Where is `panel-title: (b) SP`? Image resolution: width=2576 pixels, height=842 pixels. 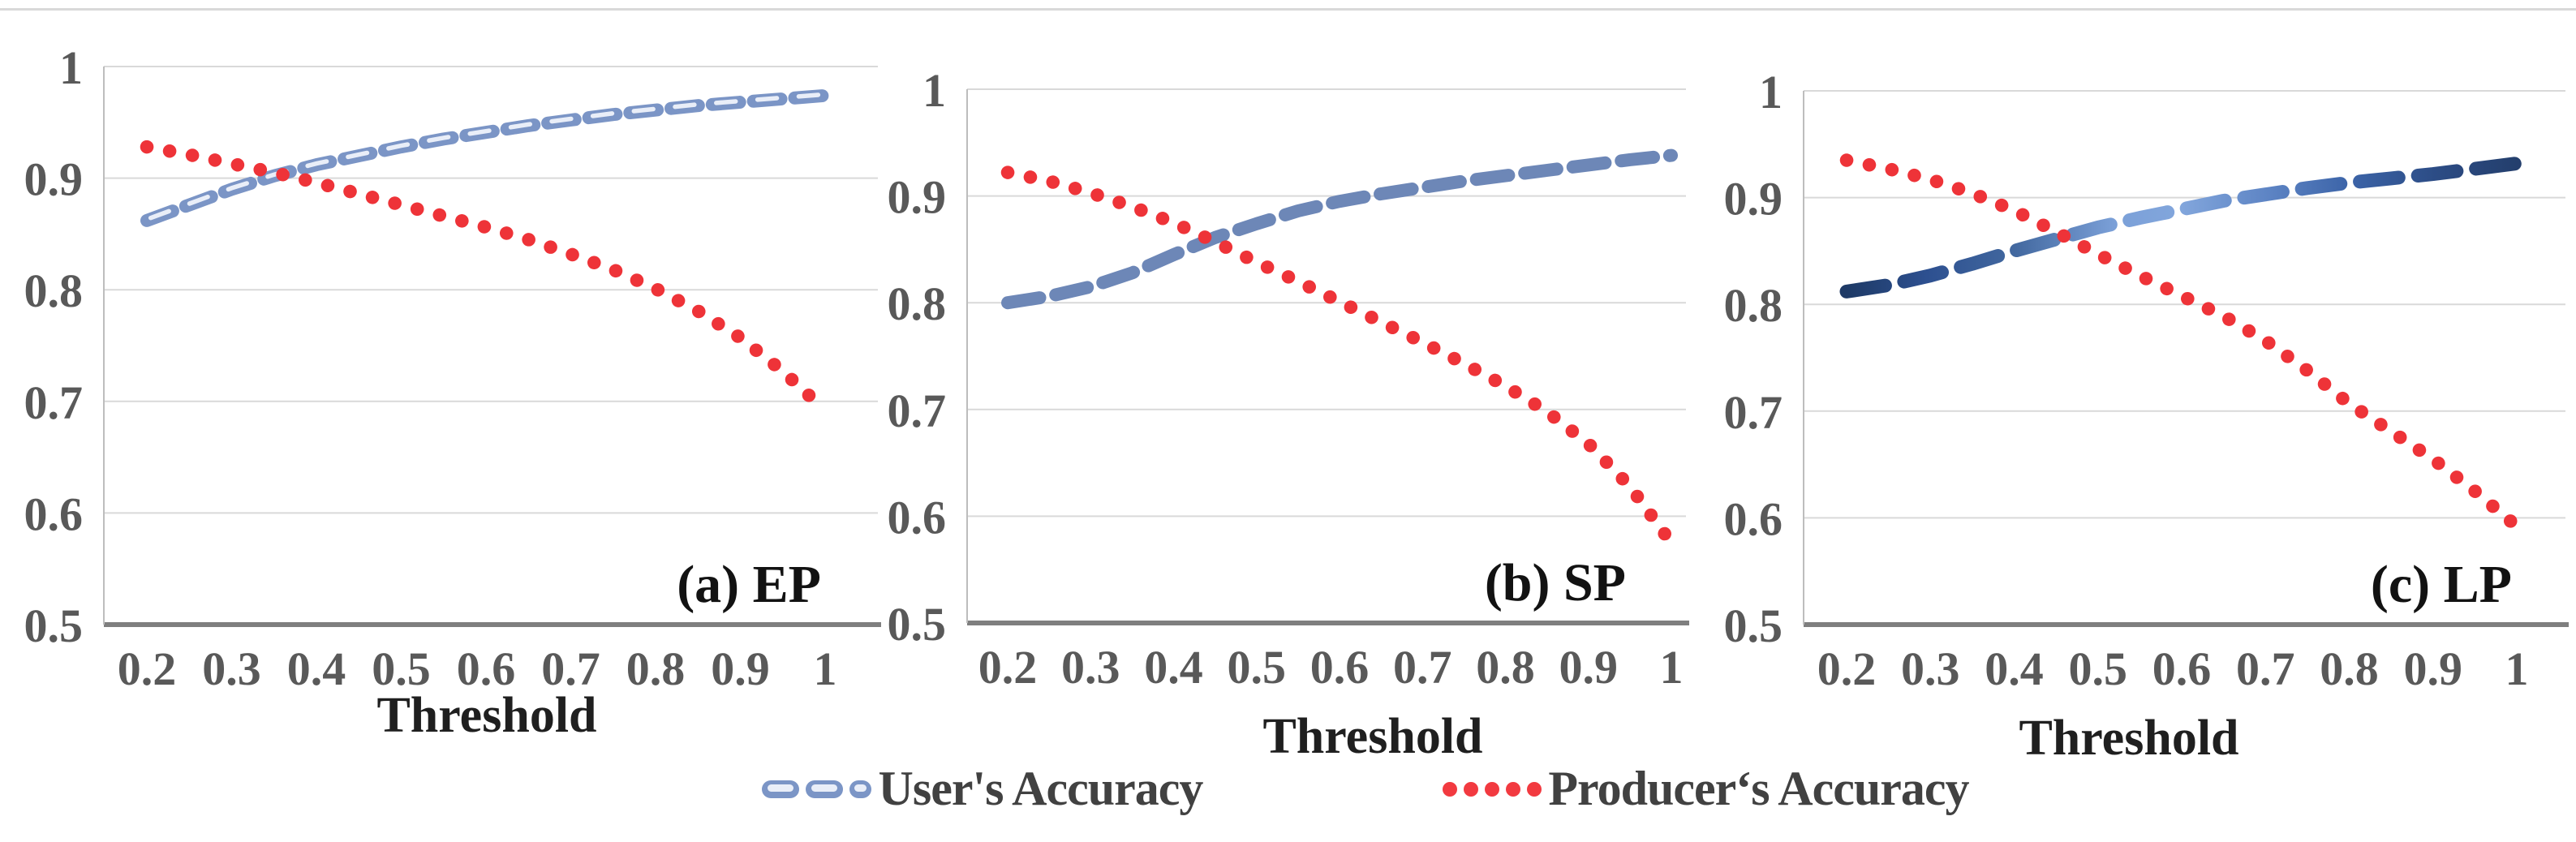 panel-title: (b) SP is located at coordinates (1555, 582).